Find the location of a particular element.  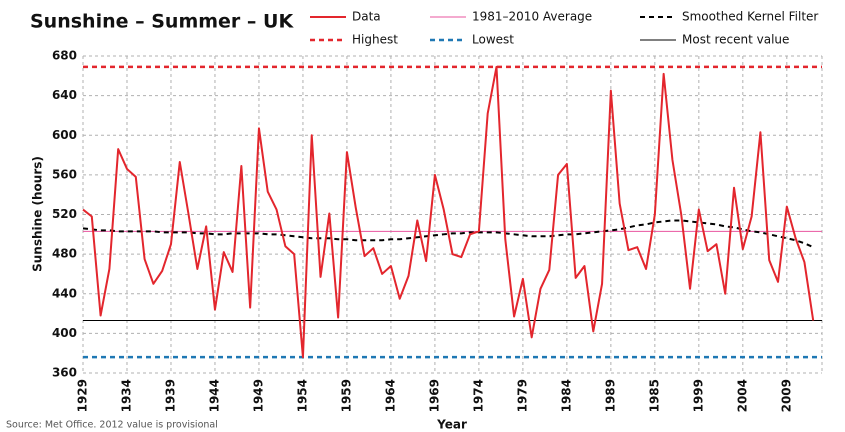

x-tick-label: 1999 is located at coordinates (698, 395).